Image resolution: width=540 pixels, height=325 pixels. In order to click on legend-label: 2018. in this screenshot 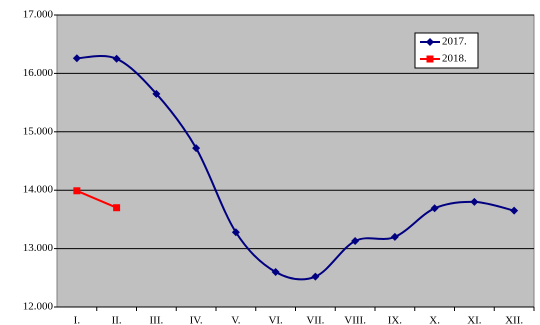, I will do `click(454, 59)`.